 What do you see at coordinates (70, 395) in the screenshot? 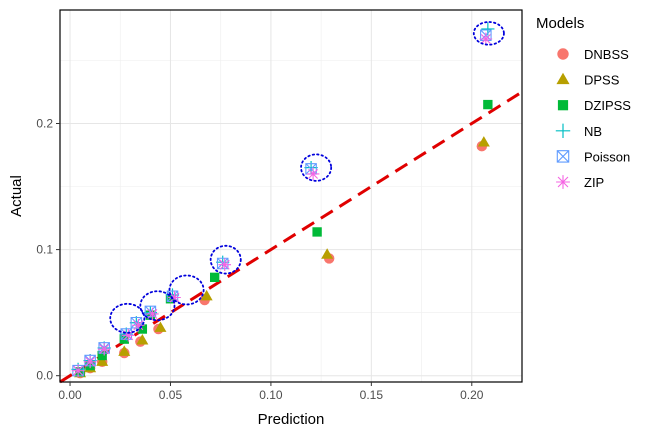
I see `x-tick-label: 0.00` at bounding box center [70, 395].